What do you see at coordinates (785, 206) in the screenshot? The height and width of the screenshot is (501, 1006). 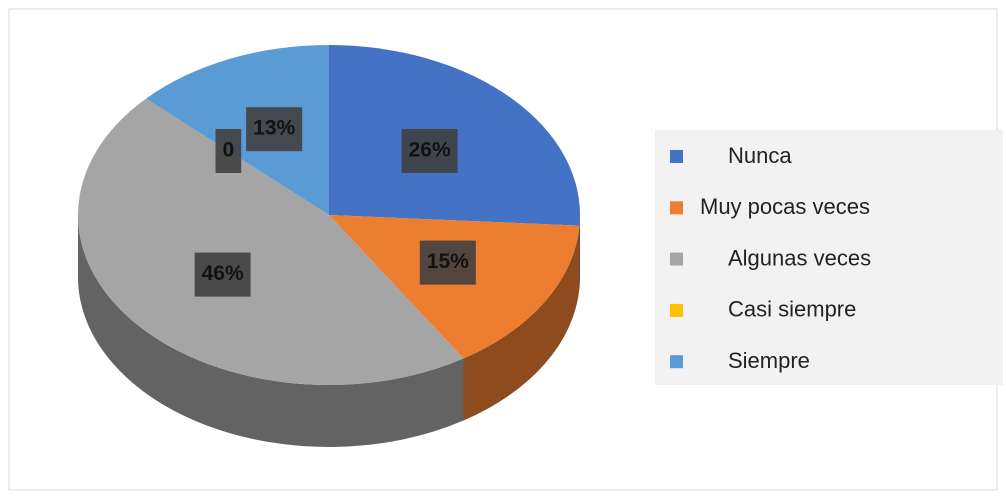 I see `legend-label: Muy pocas veces` at bounding box center [785, 206].